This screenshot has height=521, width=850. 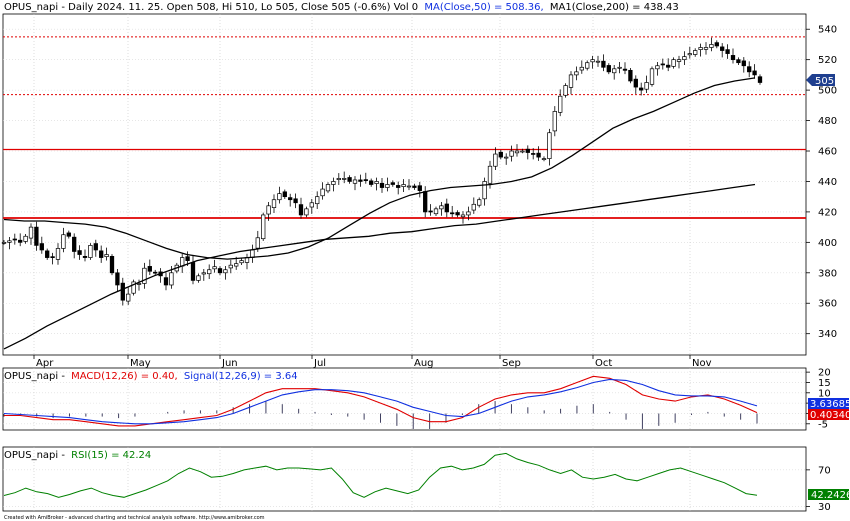 I want to click on month-label: Jul, so click(x=319, y=363).